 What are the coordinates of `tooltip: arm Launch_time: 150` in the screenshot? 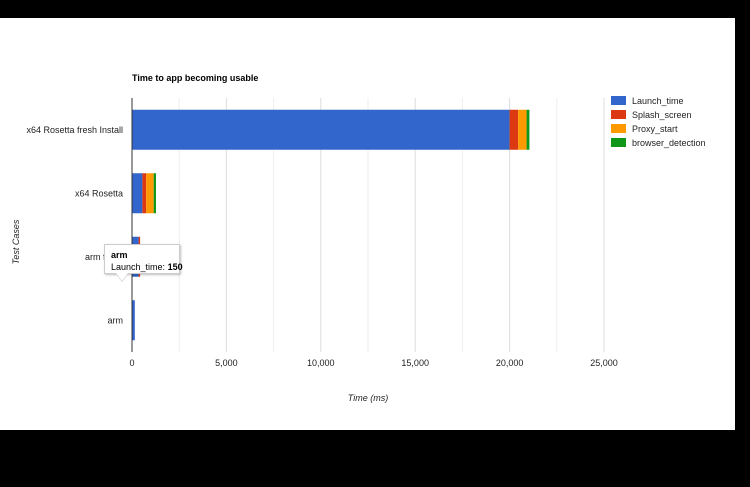 It's located at (143, 259).